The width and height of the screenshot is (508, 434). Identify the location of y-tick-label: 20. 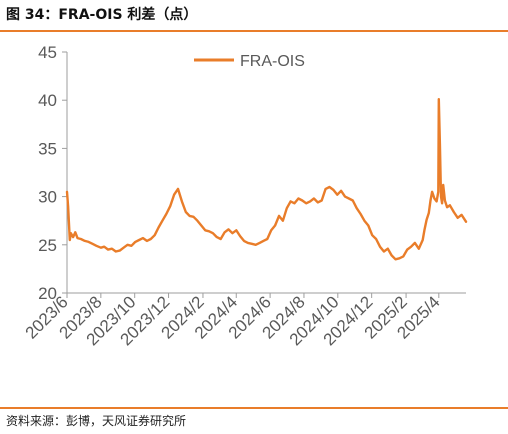
(47, 293).